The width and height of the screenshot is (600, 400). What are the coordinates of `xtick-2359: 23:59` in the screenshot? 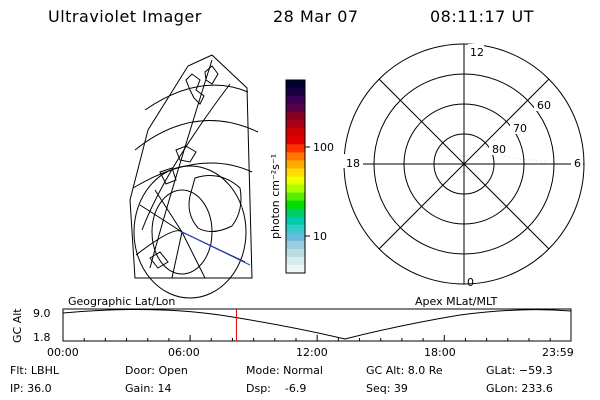 It's located at (558, 352).